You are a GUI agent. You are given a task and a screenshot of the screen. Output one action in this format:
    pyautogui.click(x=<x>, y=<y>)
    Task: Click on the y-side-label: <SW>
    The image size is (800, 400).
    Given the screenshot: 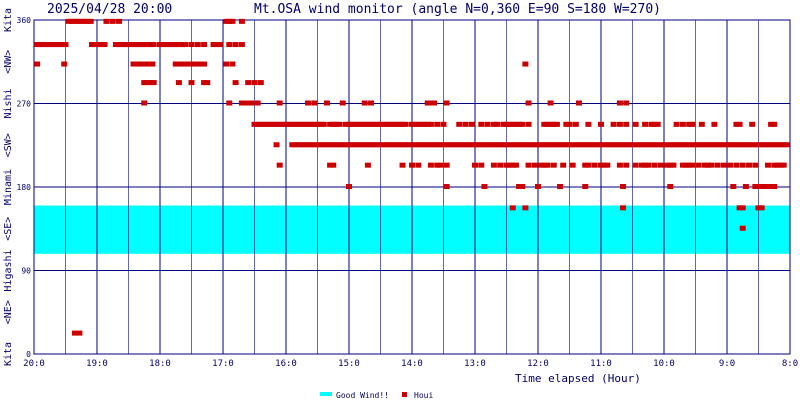 What is the action you would take?
    pyautogui.click(x=8, y=145)
    